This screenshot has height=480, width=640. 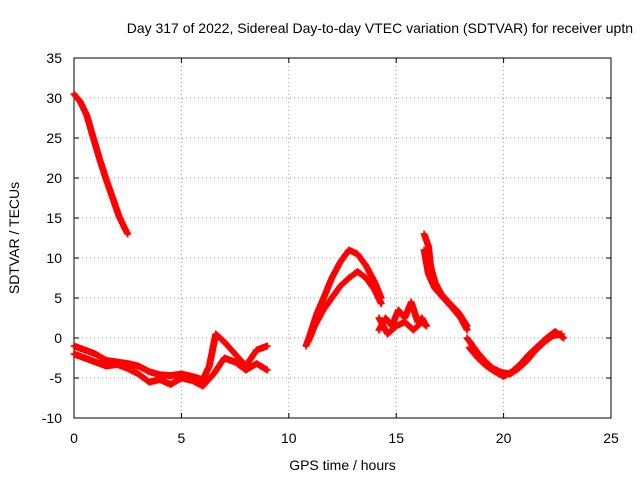 I want to click on y-tick-label: 10, so click(x=54, y=258).